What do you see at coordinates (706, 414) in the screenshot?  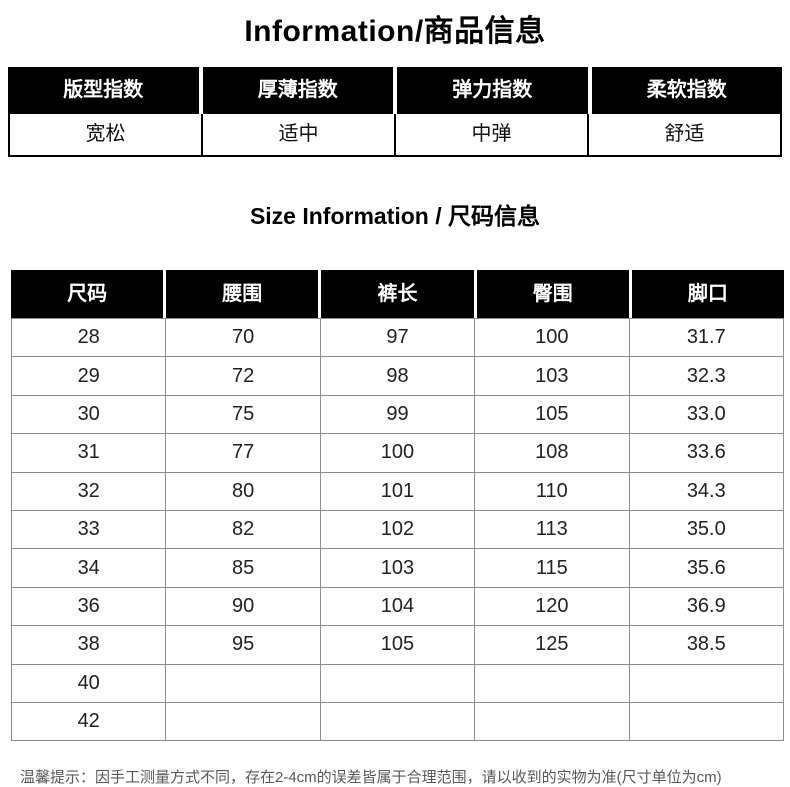 I see `size-cell: 33.0` at bounding box center [706, 414].